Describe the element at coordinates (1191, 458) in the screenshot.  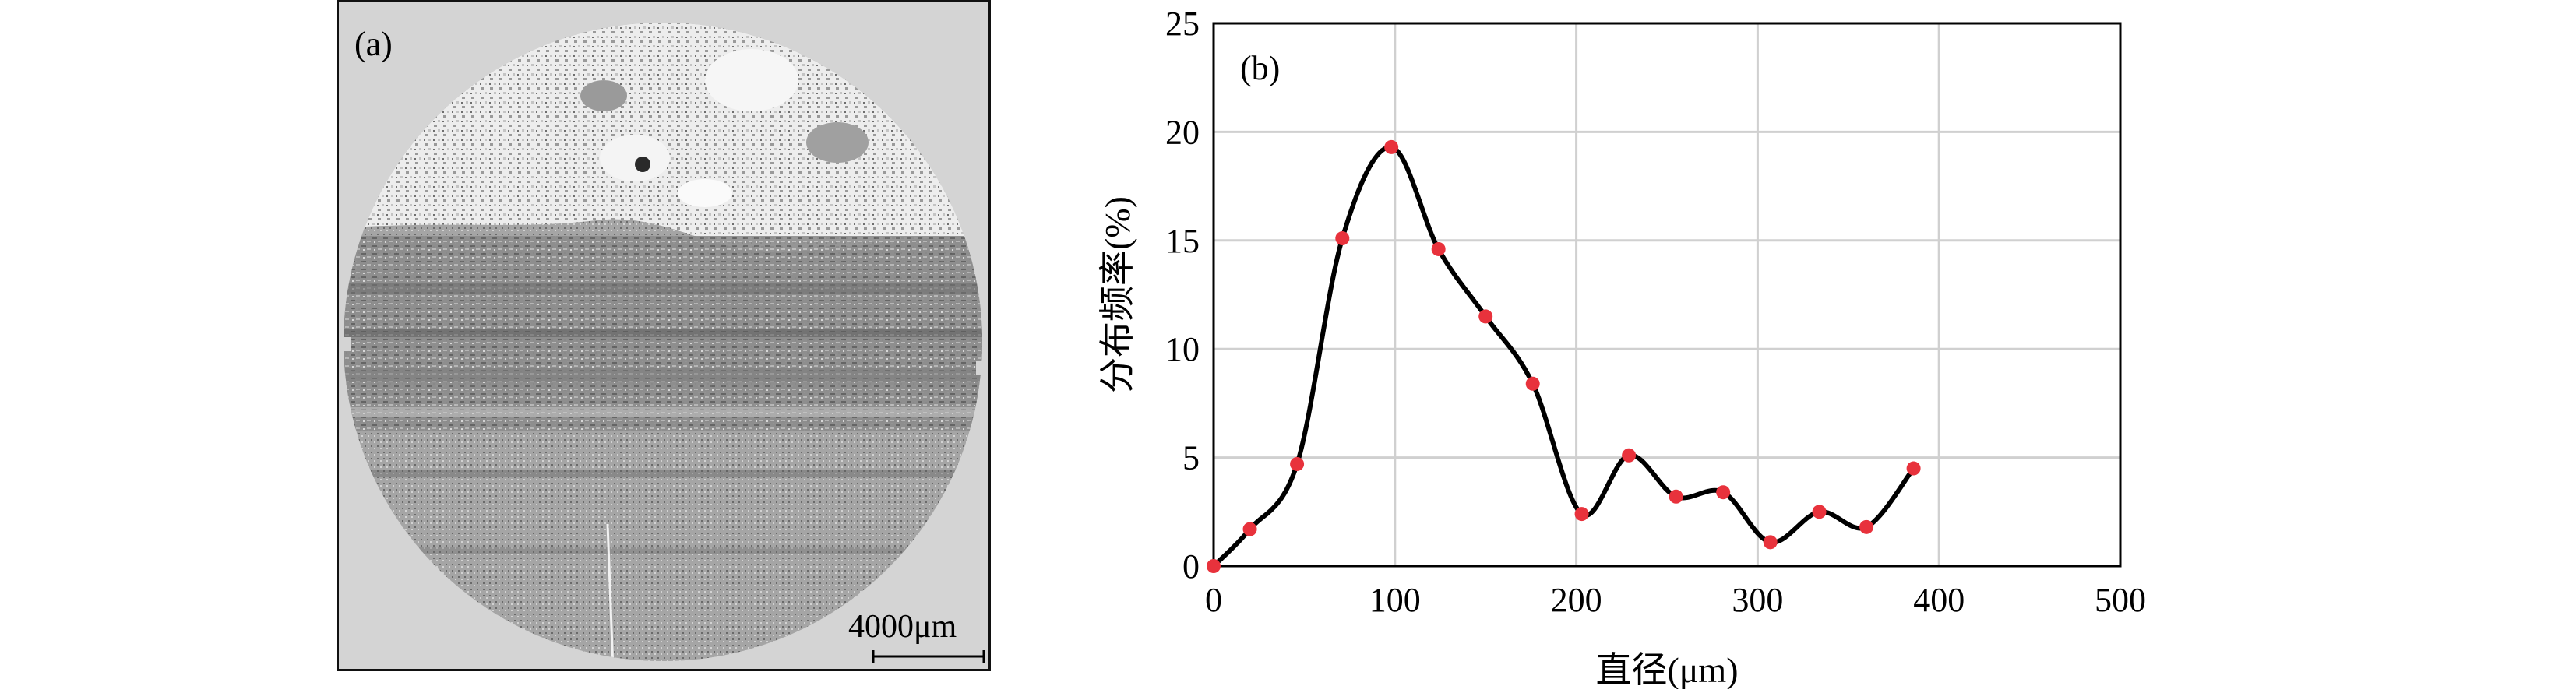
I see `y-tick-label: 5` at that location.